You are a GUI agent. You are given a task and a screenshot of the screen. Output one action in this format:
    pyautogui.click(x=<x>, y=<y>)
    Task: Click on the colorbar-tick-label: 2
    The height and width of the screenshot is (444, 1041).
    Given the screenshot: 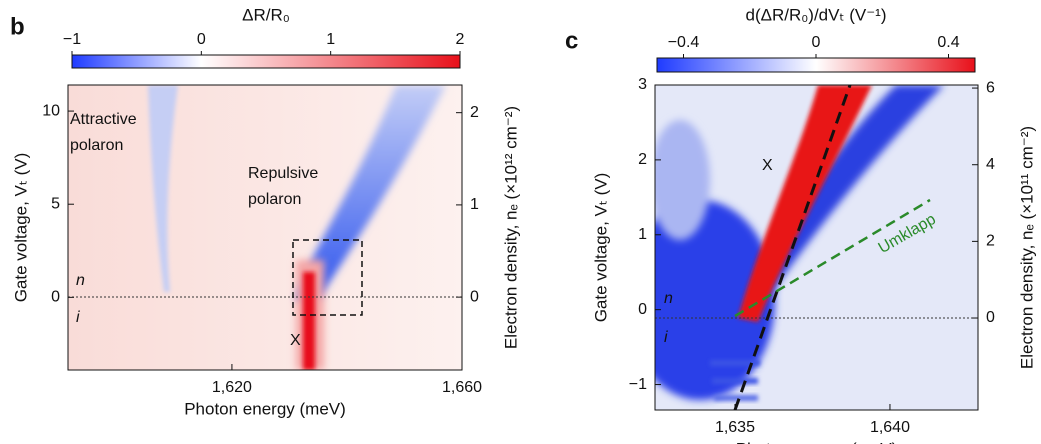 What is the action you would take?
    pyautogui.click(x=460, y=39)
    